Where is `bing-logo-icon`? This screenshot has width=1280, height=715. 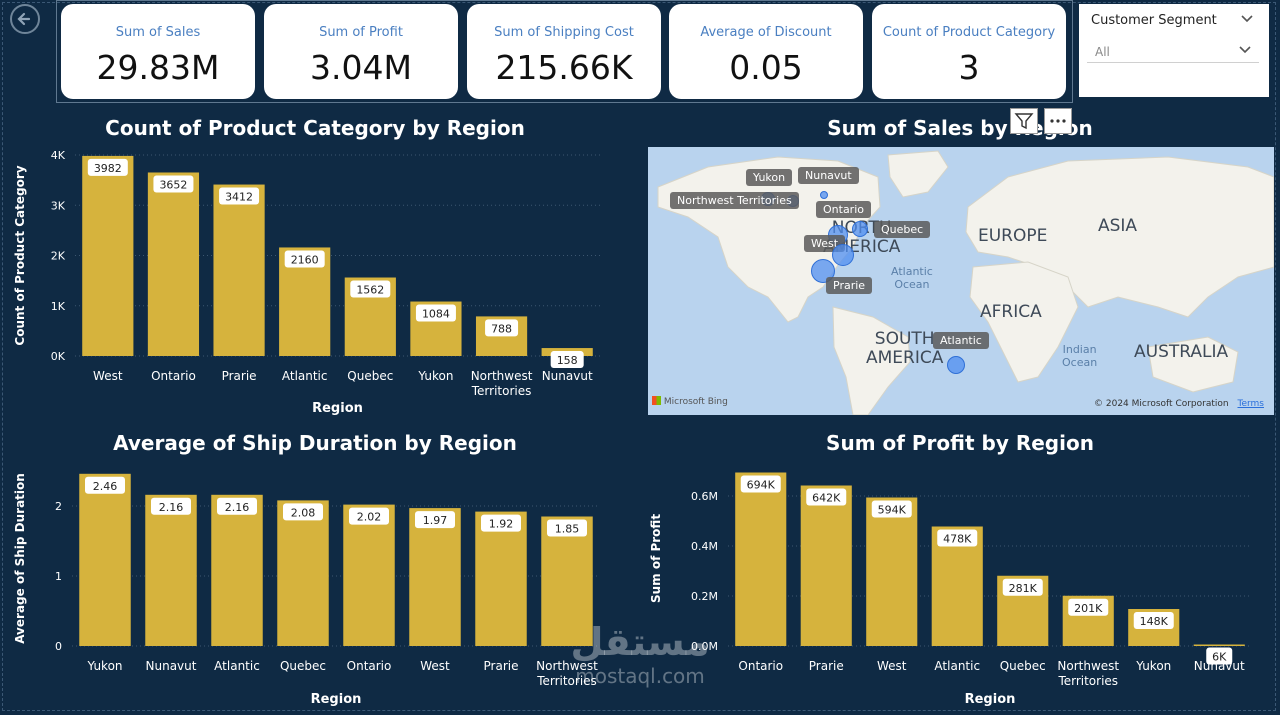
bing-logo-icon is located at coordinates (656, 400).